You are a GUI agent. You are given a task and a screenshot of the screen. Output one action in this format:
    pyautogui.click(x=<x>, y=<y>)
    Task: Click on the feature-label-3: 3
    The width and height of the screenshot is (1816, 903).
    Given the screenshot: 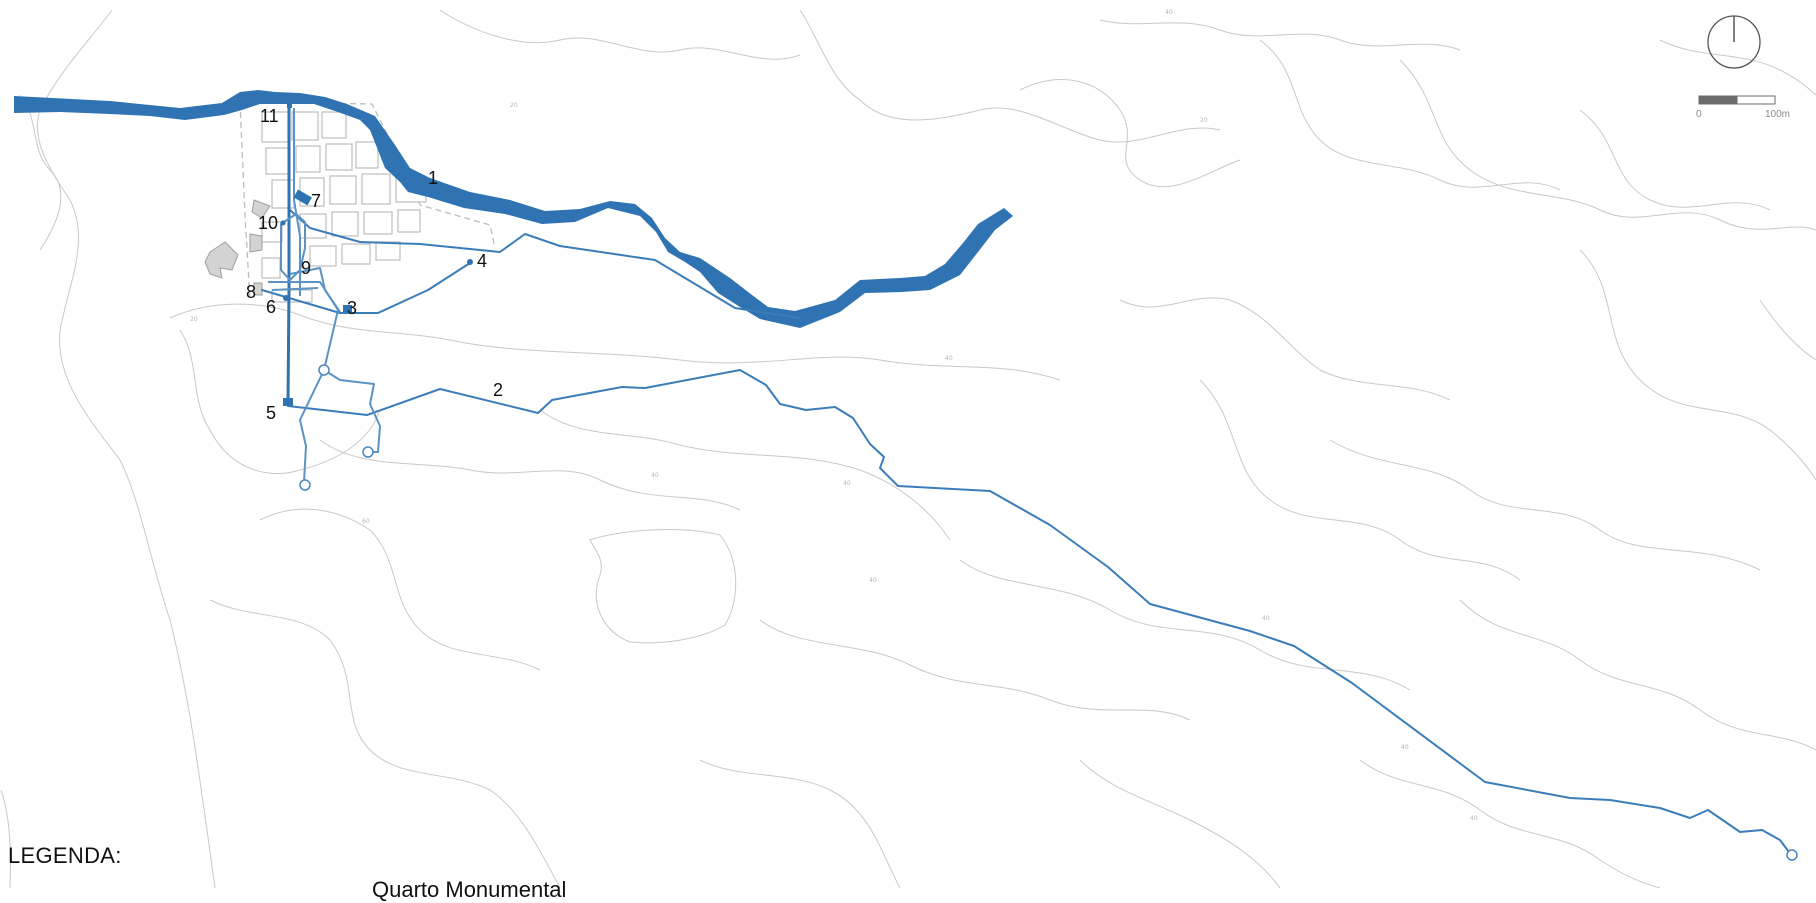 What is the action you would take?
    pyautogui.click(x=352, y=308)
    